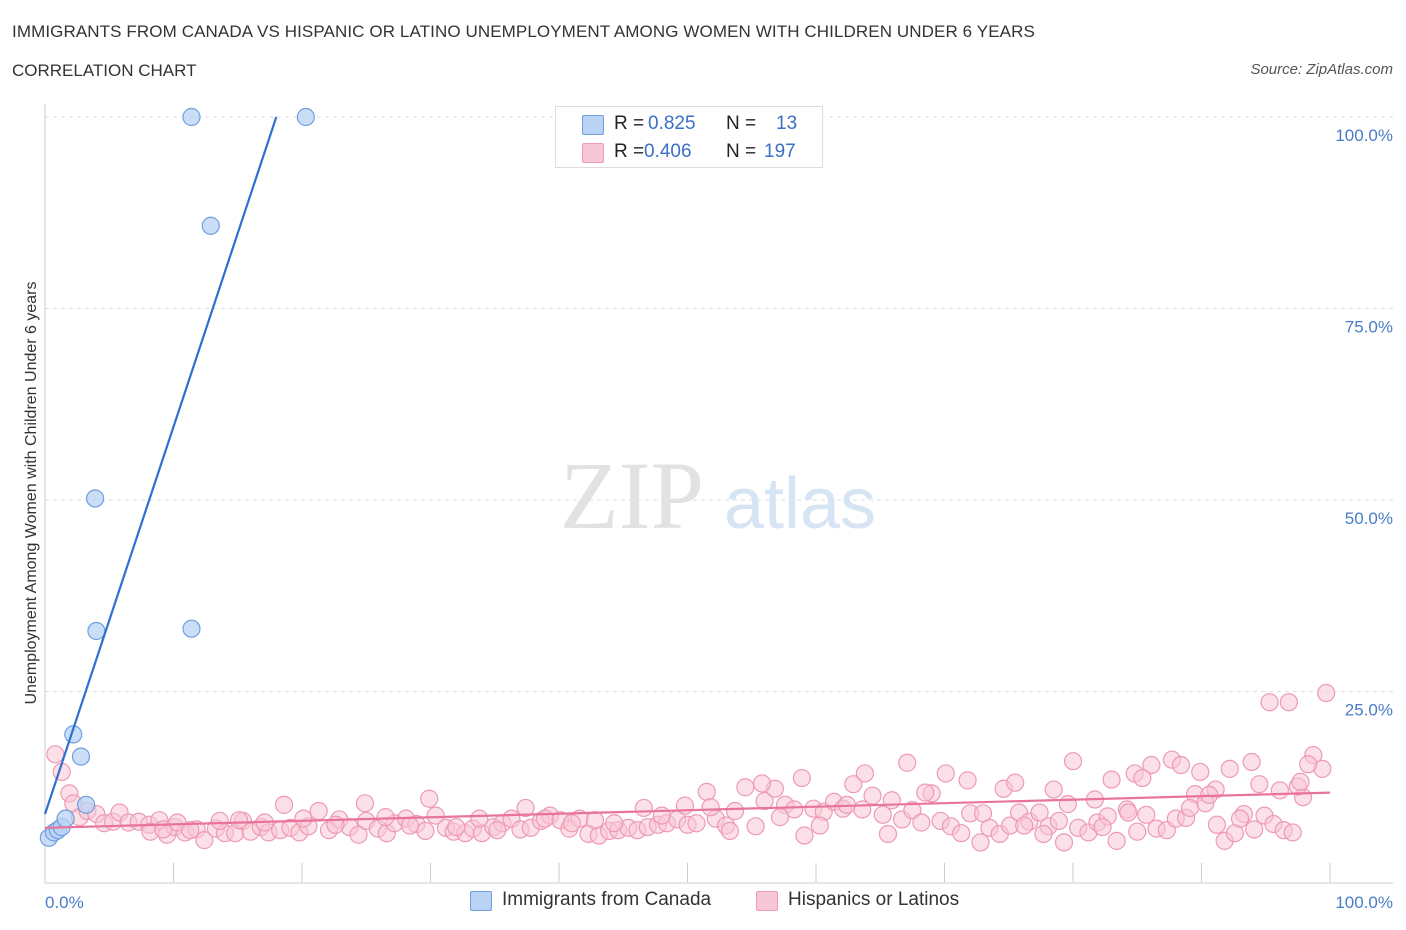  I want to click on legend-swatch-canada, so click(481, 901).